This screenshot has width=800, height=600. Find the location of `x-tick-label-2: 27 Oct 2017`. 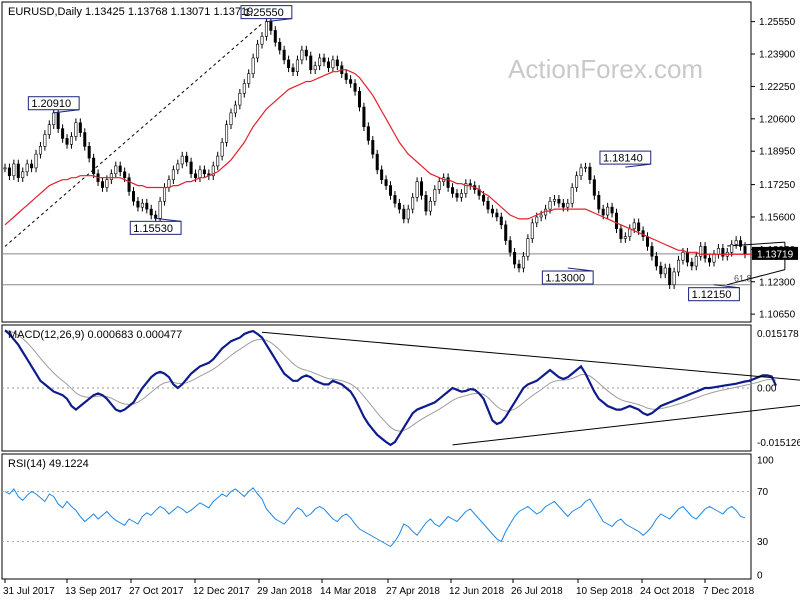

x-tick-label-2: 27 Oct 2017 is located at coordinates (156, 591).